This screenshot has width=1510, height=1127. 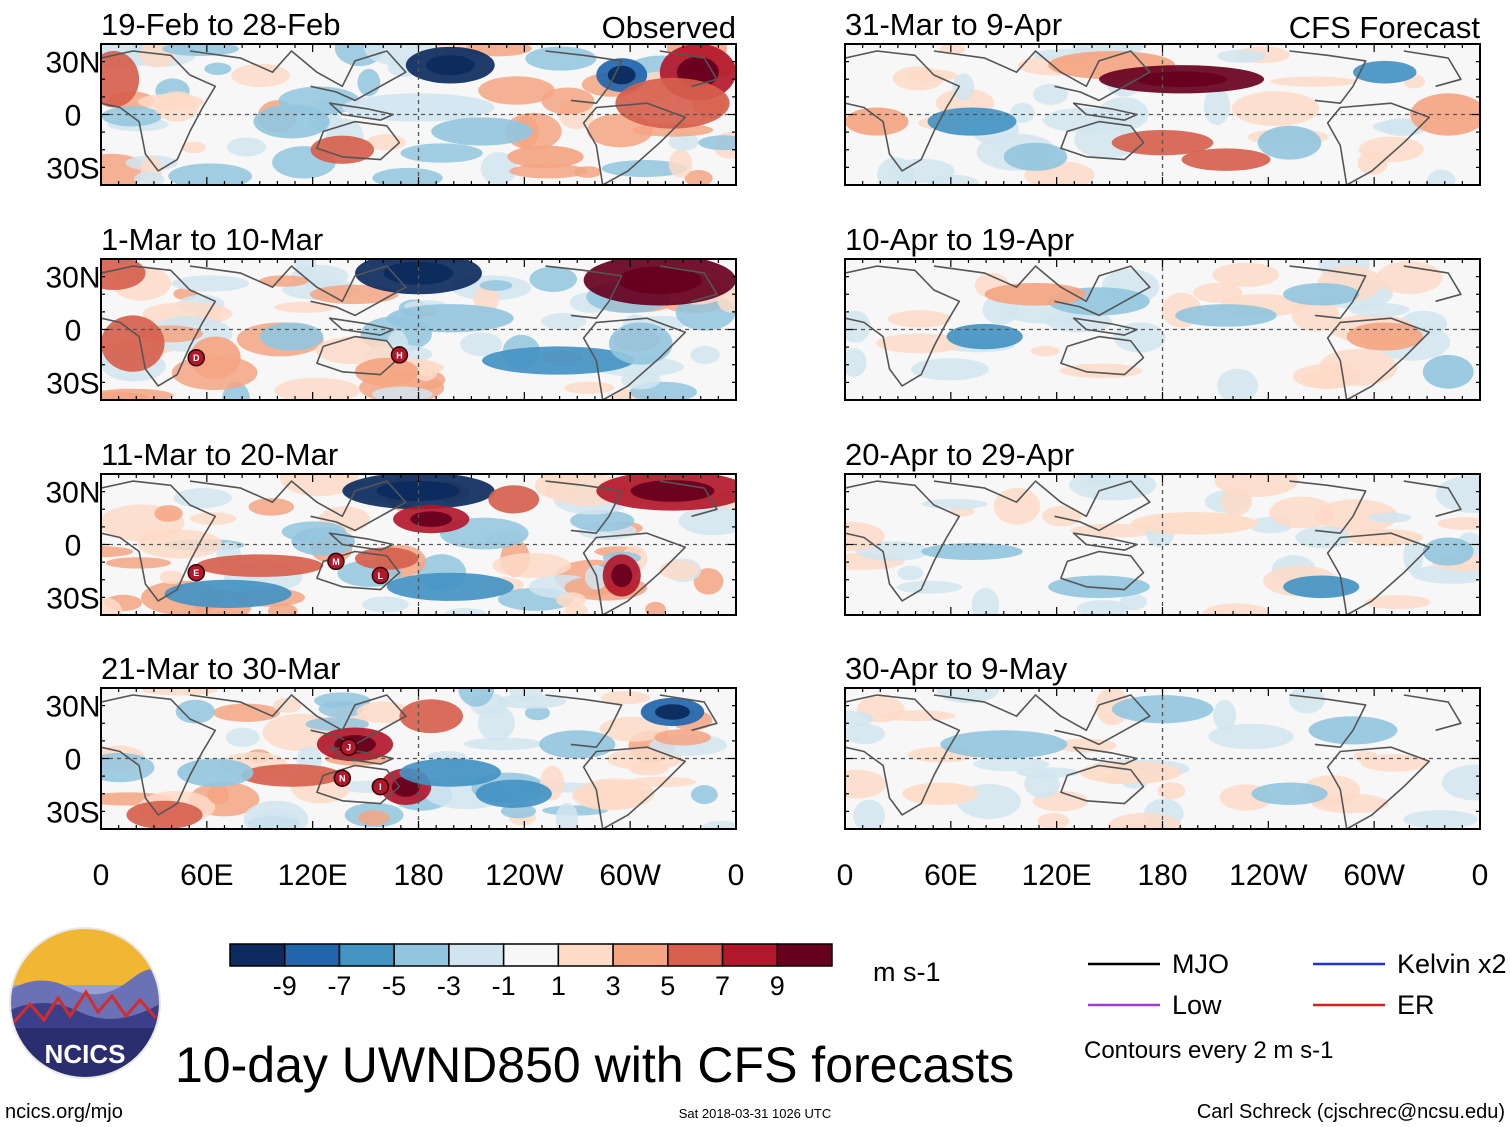 What do you see at coordinates (1057, 875) in the screenshot?
I see `x-tick-label: 120E` at bounding box center [1057, 875].